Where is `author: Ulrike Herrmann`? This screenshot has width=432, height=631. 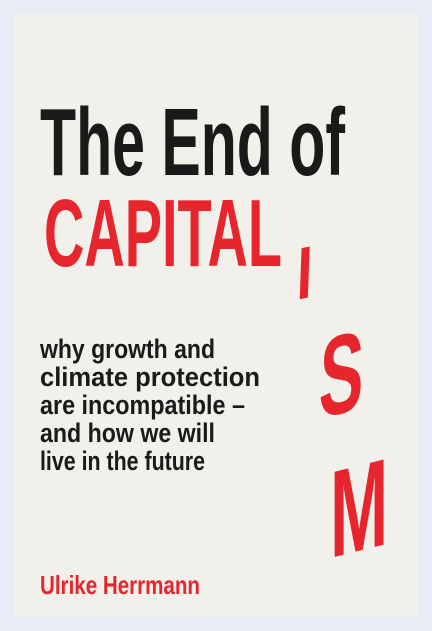 author: Ulrike Herrmann is located at coordinates (120, 585).